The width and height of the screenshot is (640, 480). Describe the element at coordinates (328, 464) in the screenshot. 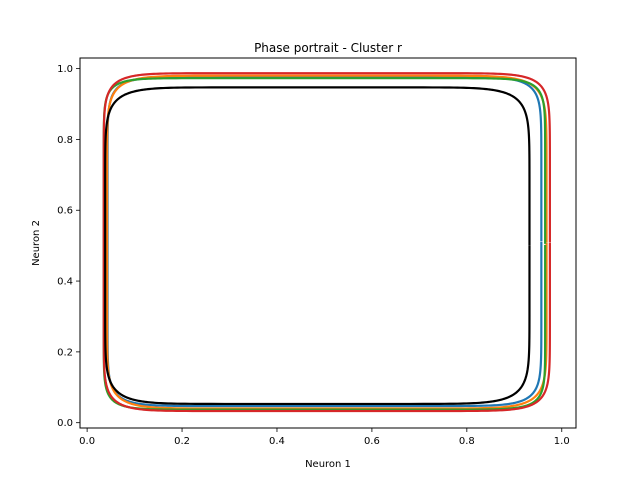

I see `x-axis-label: Neuron 1` at that location.